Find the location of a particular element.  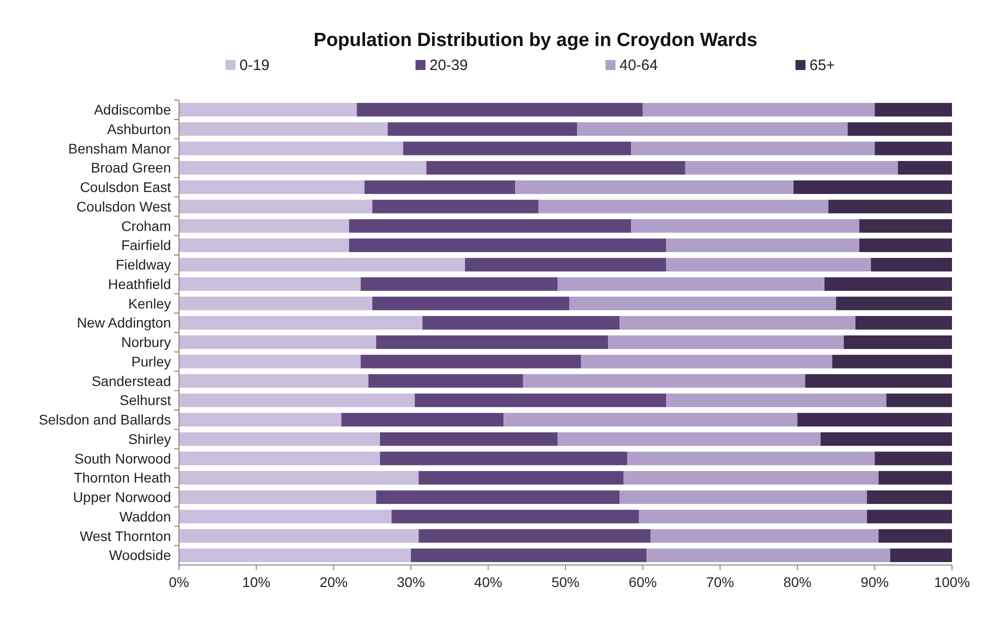

x-tick-label: 20% is located at coordinates (334, 582).